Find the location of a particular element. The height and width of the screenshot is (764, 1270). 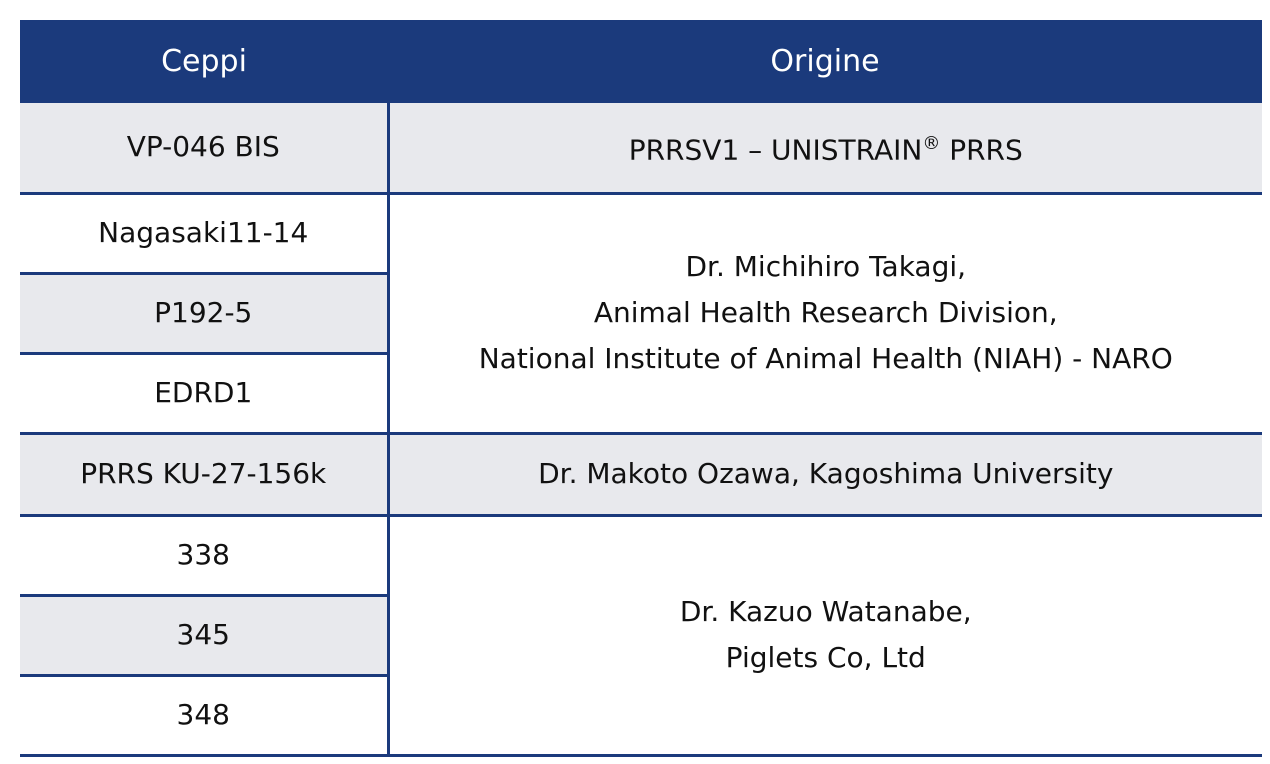

table-row: 345 is located at coordinates (641, 636).